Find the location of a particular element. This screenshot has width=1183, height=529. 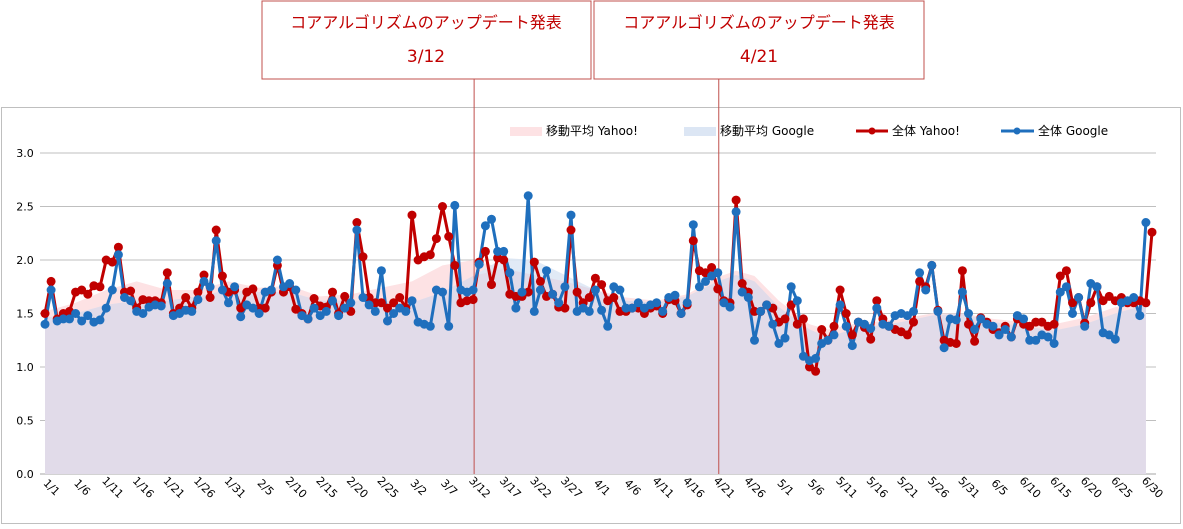

annotation-title-2: コアアルゴリズムのアップデート発表 is located at coordinates (759, 22).